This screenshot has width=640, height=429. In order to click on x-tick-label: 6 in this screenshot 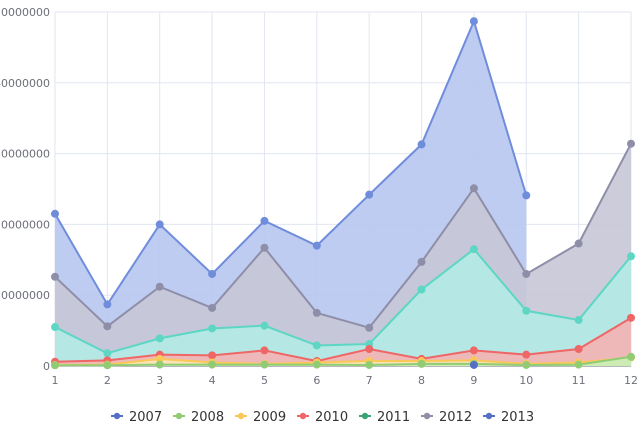, I will do `click(316, 380)`.